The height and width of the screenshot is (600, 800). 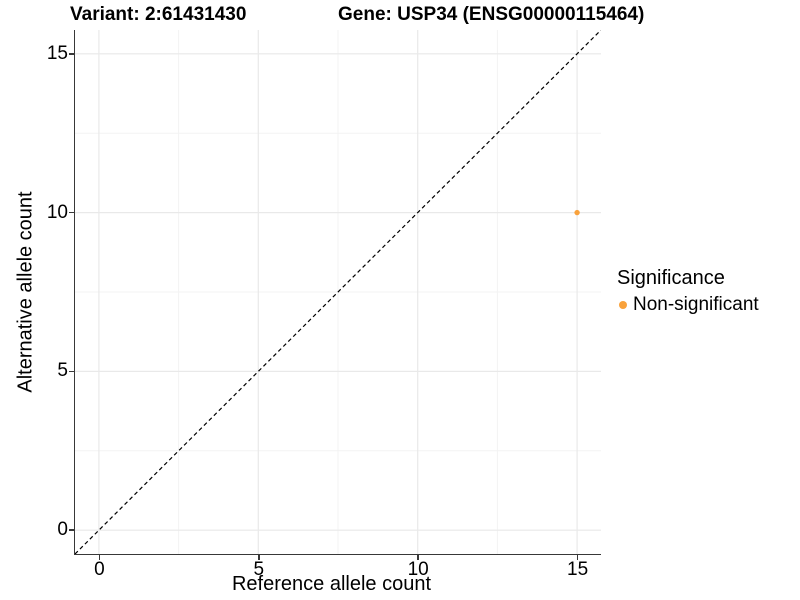 What do you see at coordinates (158, 14) in the screenshot?
I see `plot-title-variant: Variant: 2:61431430` at bounding box center [158, 14].